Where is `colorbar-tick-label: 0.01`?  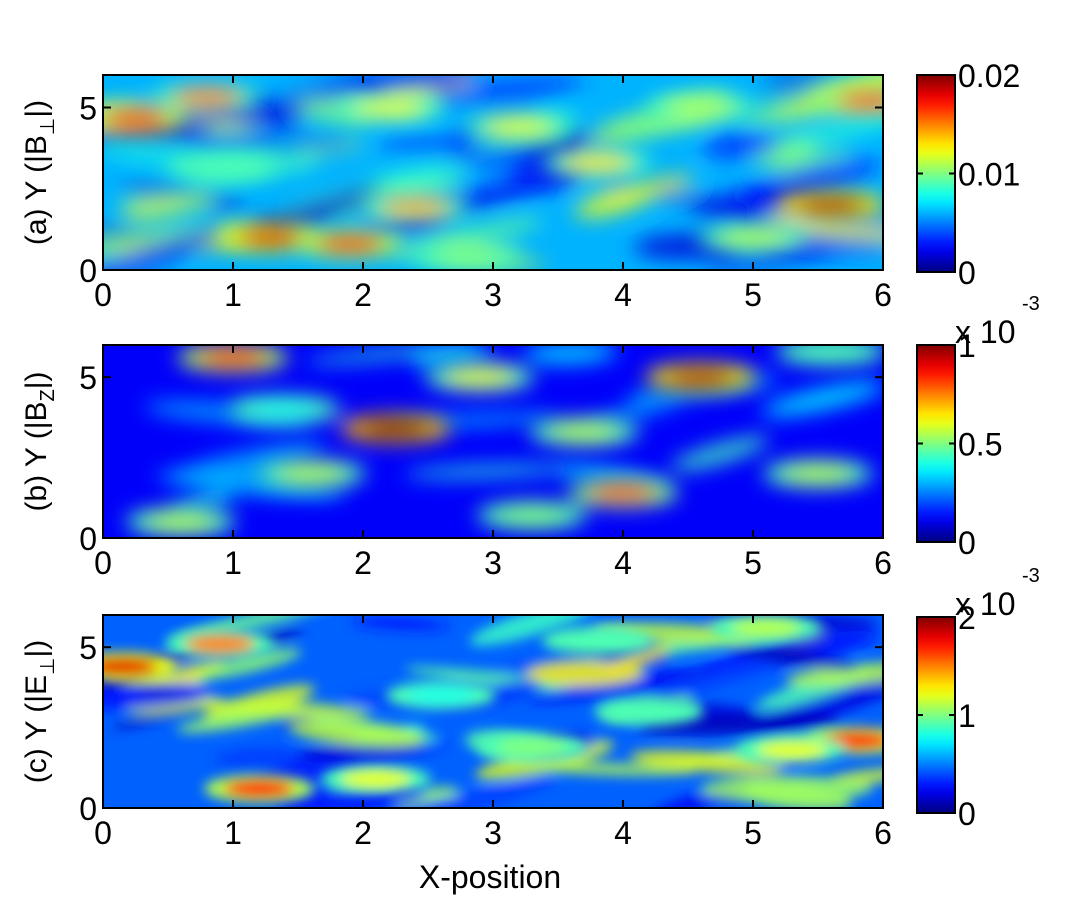
colorbar-tick-label: 0.01 is located at coordinates (989, 175).